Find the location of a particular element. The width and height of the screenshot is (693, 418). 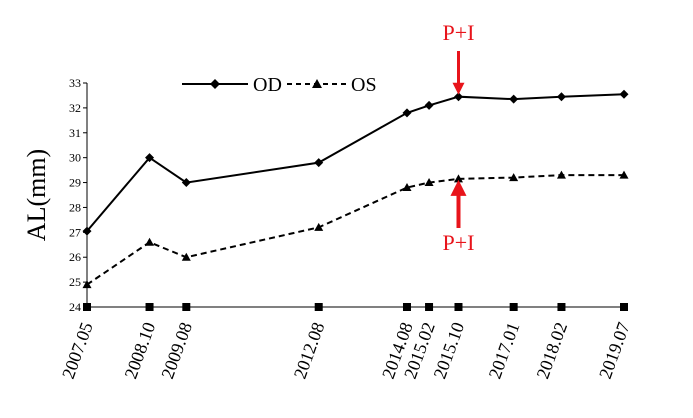

y-tick-label: 32 is located at coordinates (75, 108).